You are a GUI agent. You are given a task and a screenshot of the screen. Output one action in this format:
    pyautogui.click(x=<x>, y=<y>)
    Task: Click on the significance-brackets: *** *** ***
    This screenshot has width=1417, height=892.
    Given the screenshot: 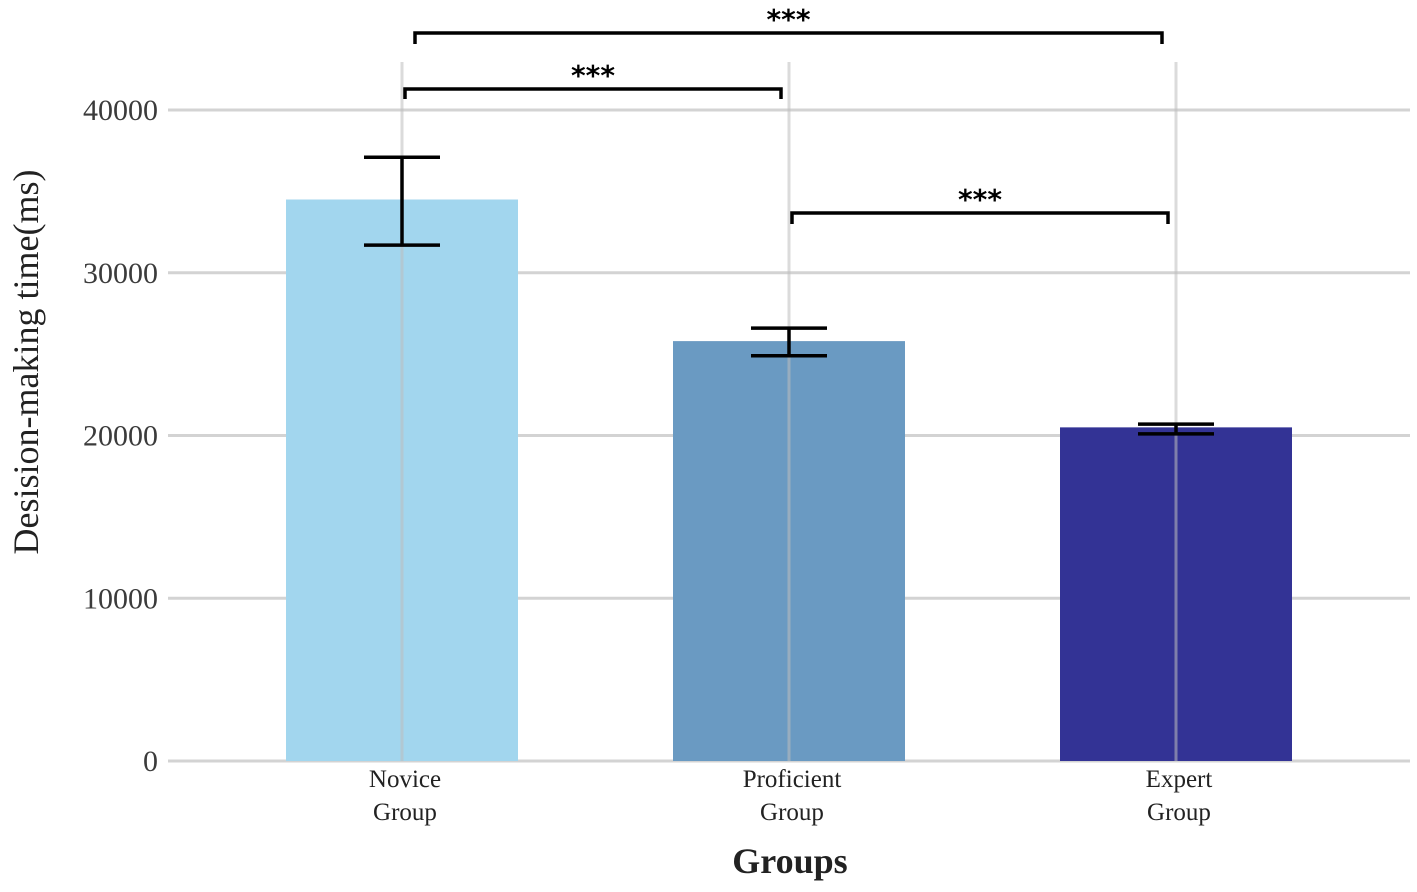 What is the action you would take?
    pyautogui.click(x=786, y=113)
    